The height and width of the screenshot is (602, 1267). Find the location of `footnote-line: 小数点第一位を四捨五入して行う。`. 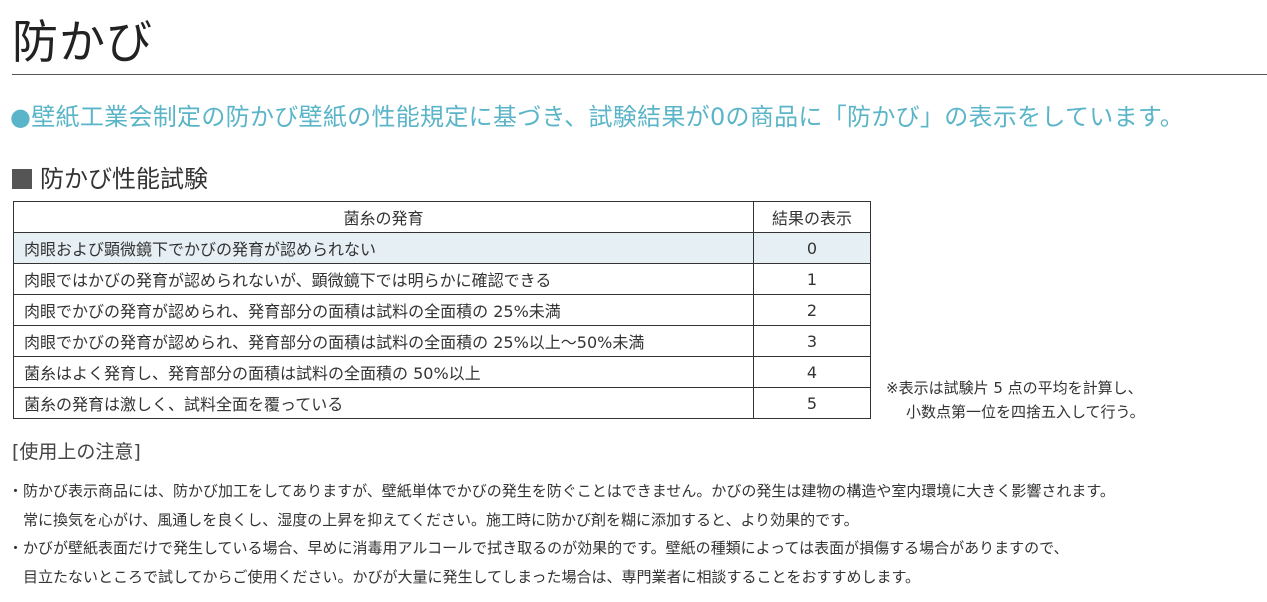

footnote-line: 小数点第一位を四捨五入して行う。 is located at coordinates (1025, 412).